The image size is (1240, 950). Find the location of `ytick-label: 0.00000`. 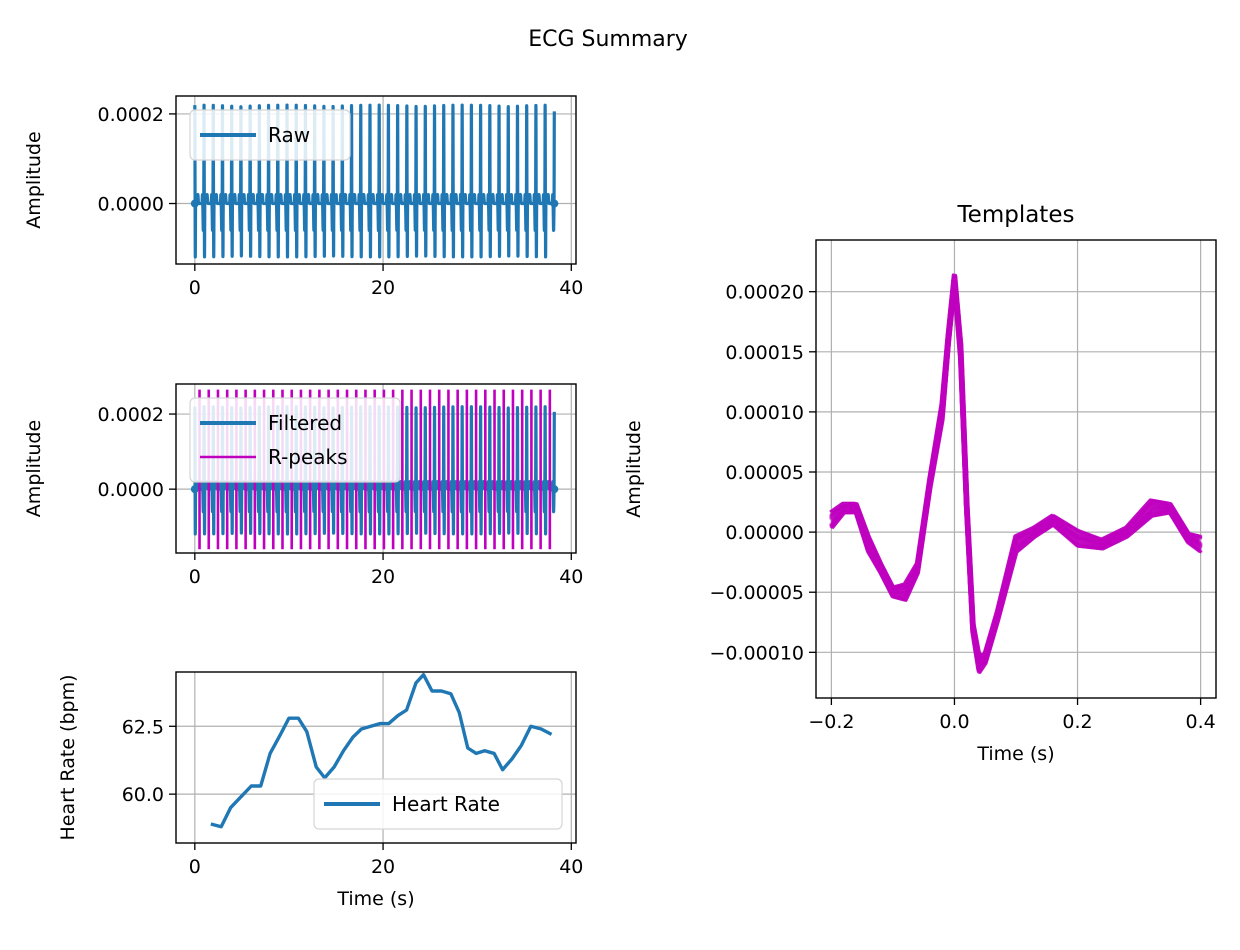

ytick-label: 0.00000 is located at coordinates (764, 533).